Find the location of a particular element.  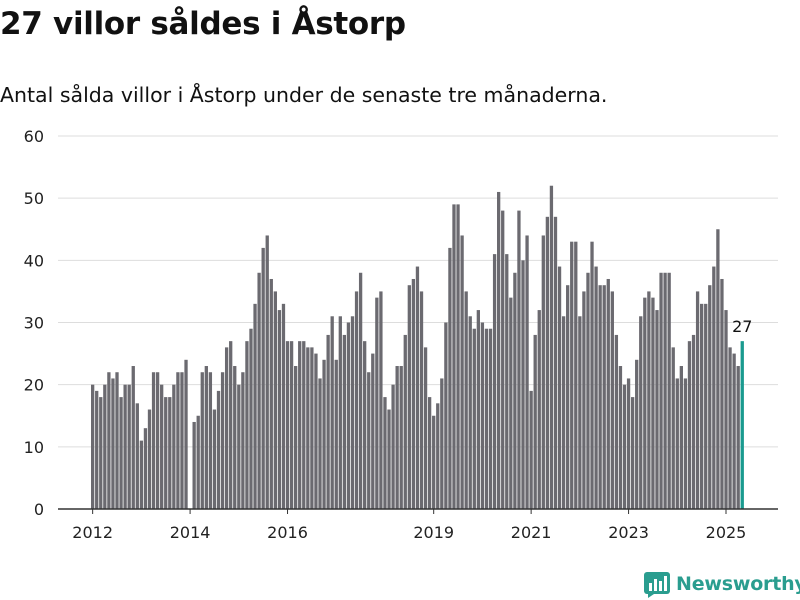

data-labels: 27 is located at coordinates (742, 326).